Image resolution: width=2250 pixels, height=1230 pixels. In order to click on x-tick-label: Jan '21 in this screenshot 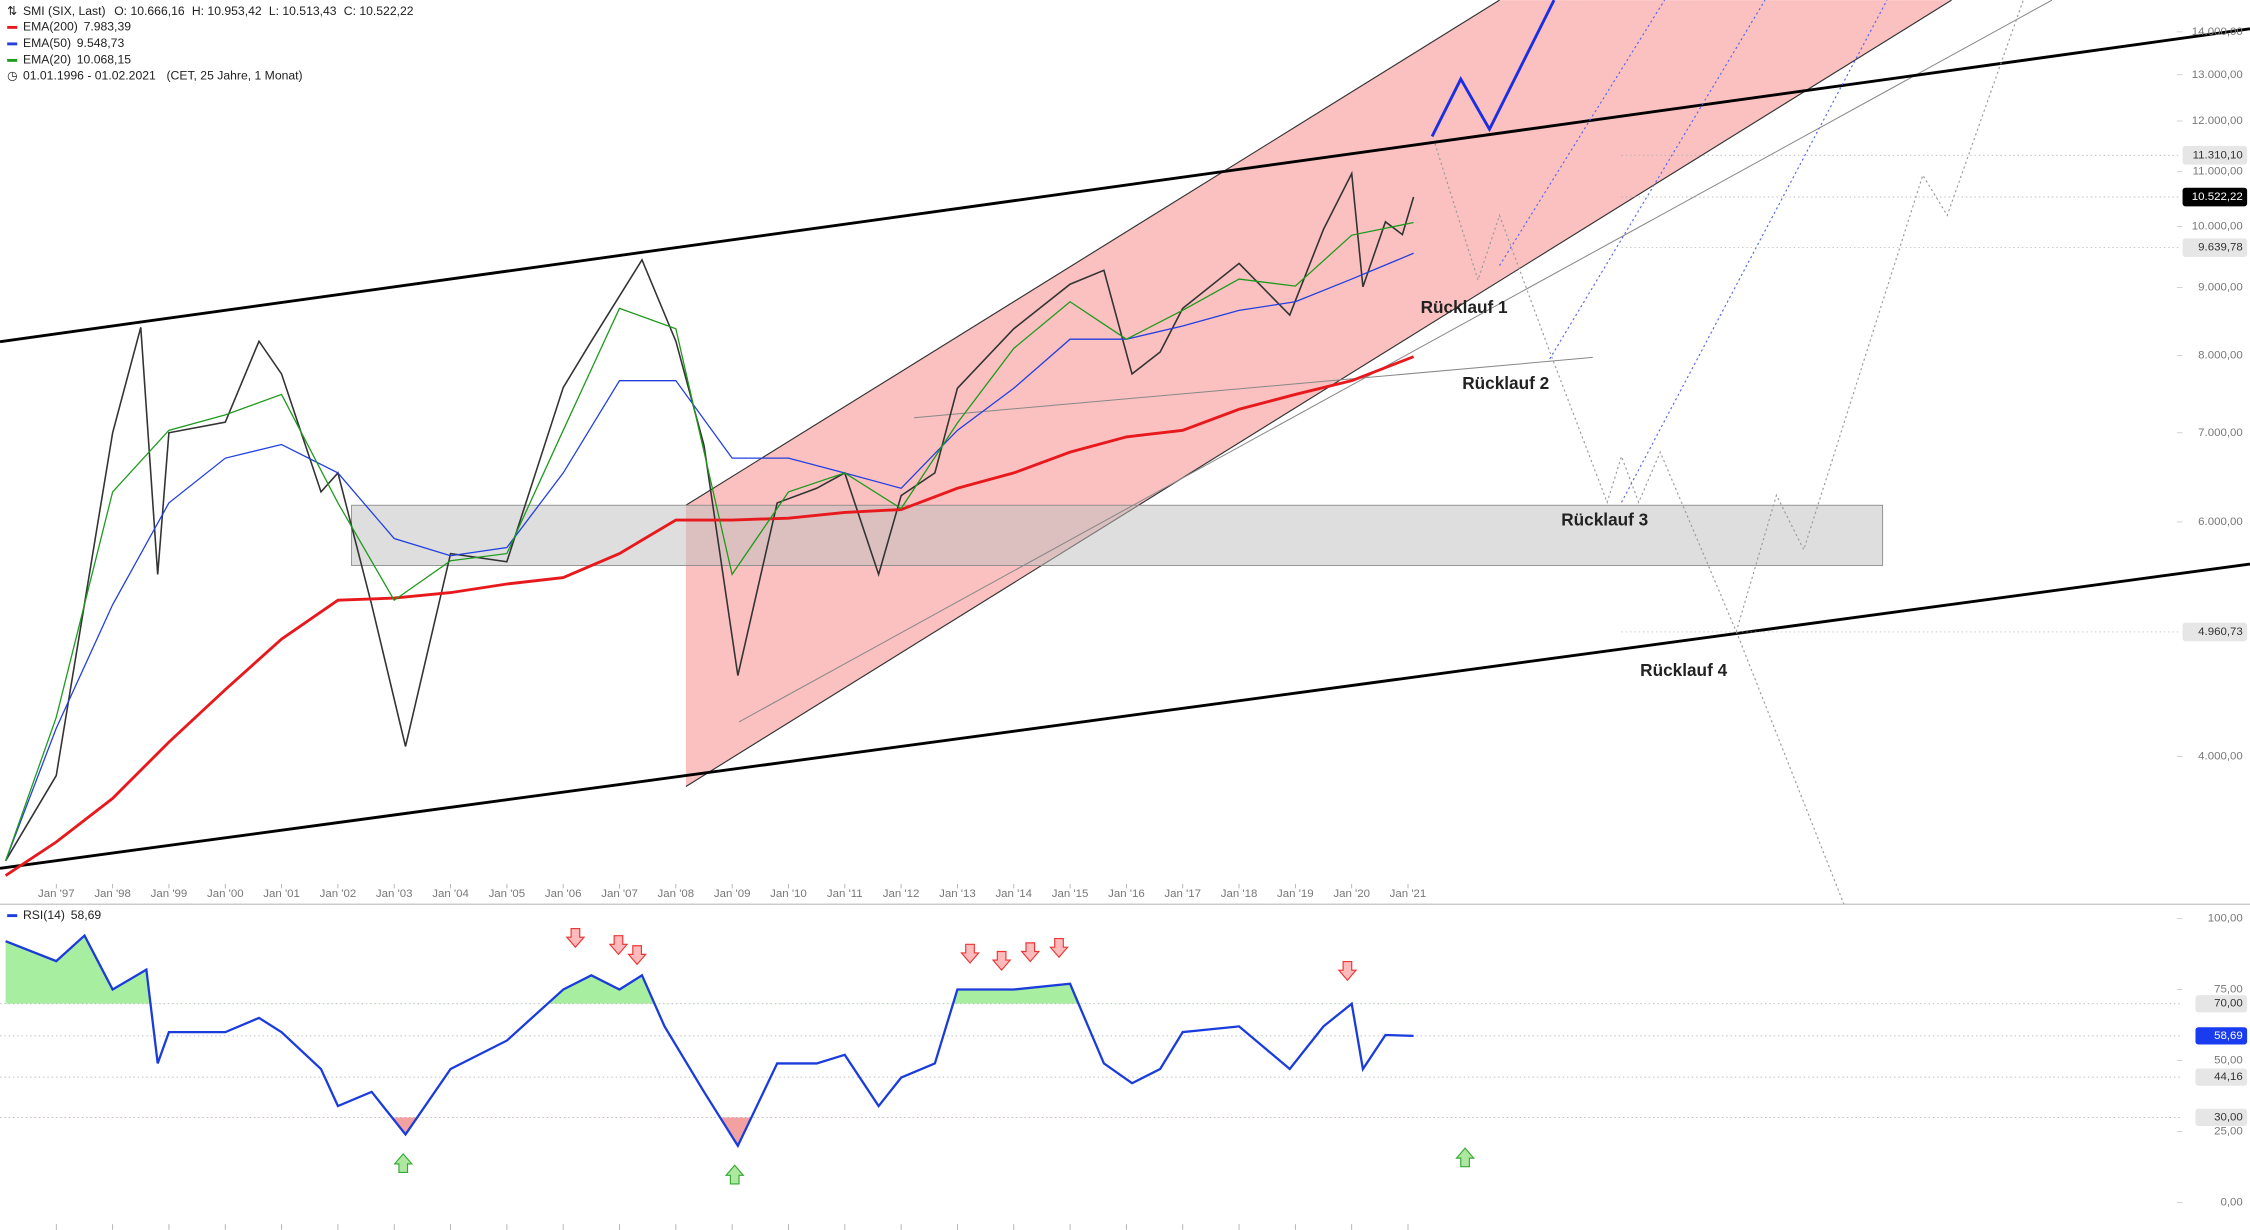, I will do `click(1408, 894)`.